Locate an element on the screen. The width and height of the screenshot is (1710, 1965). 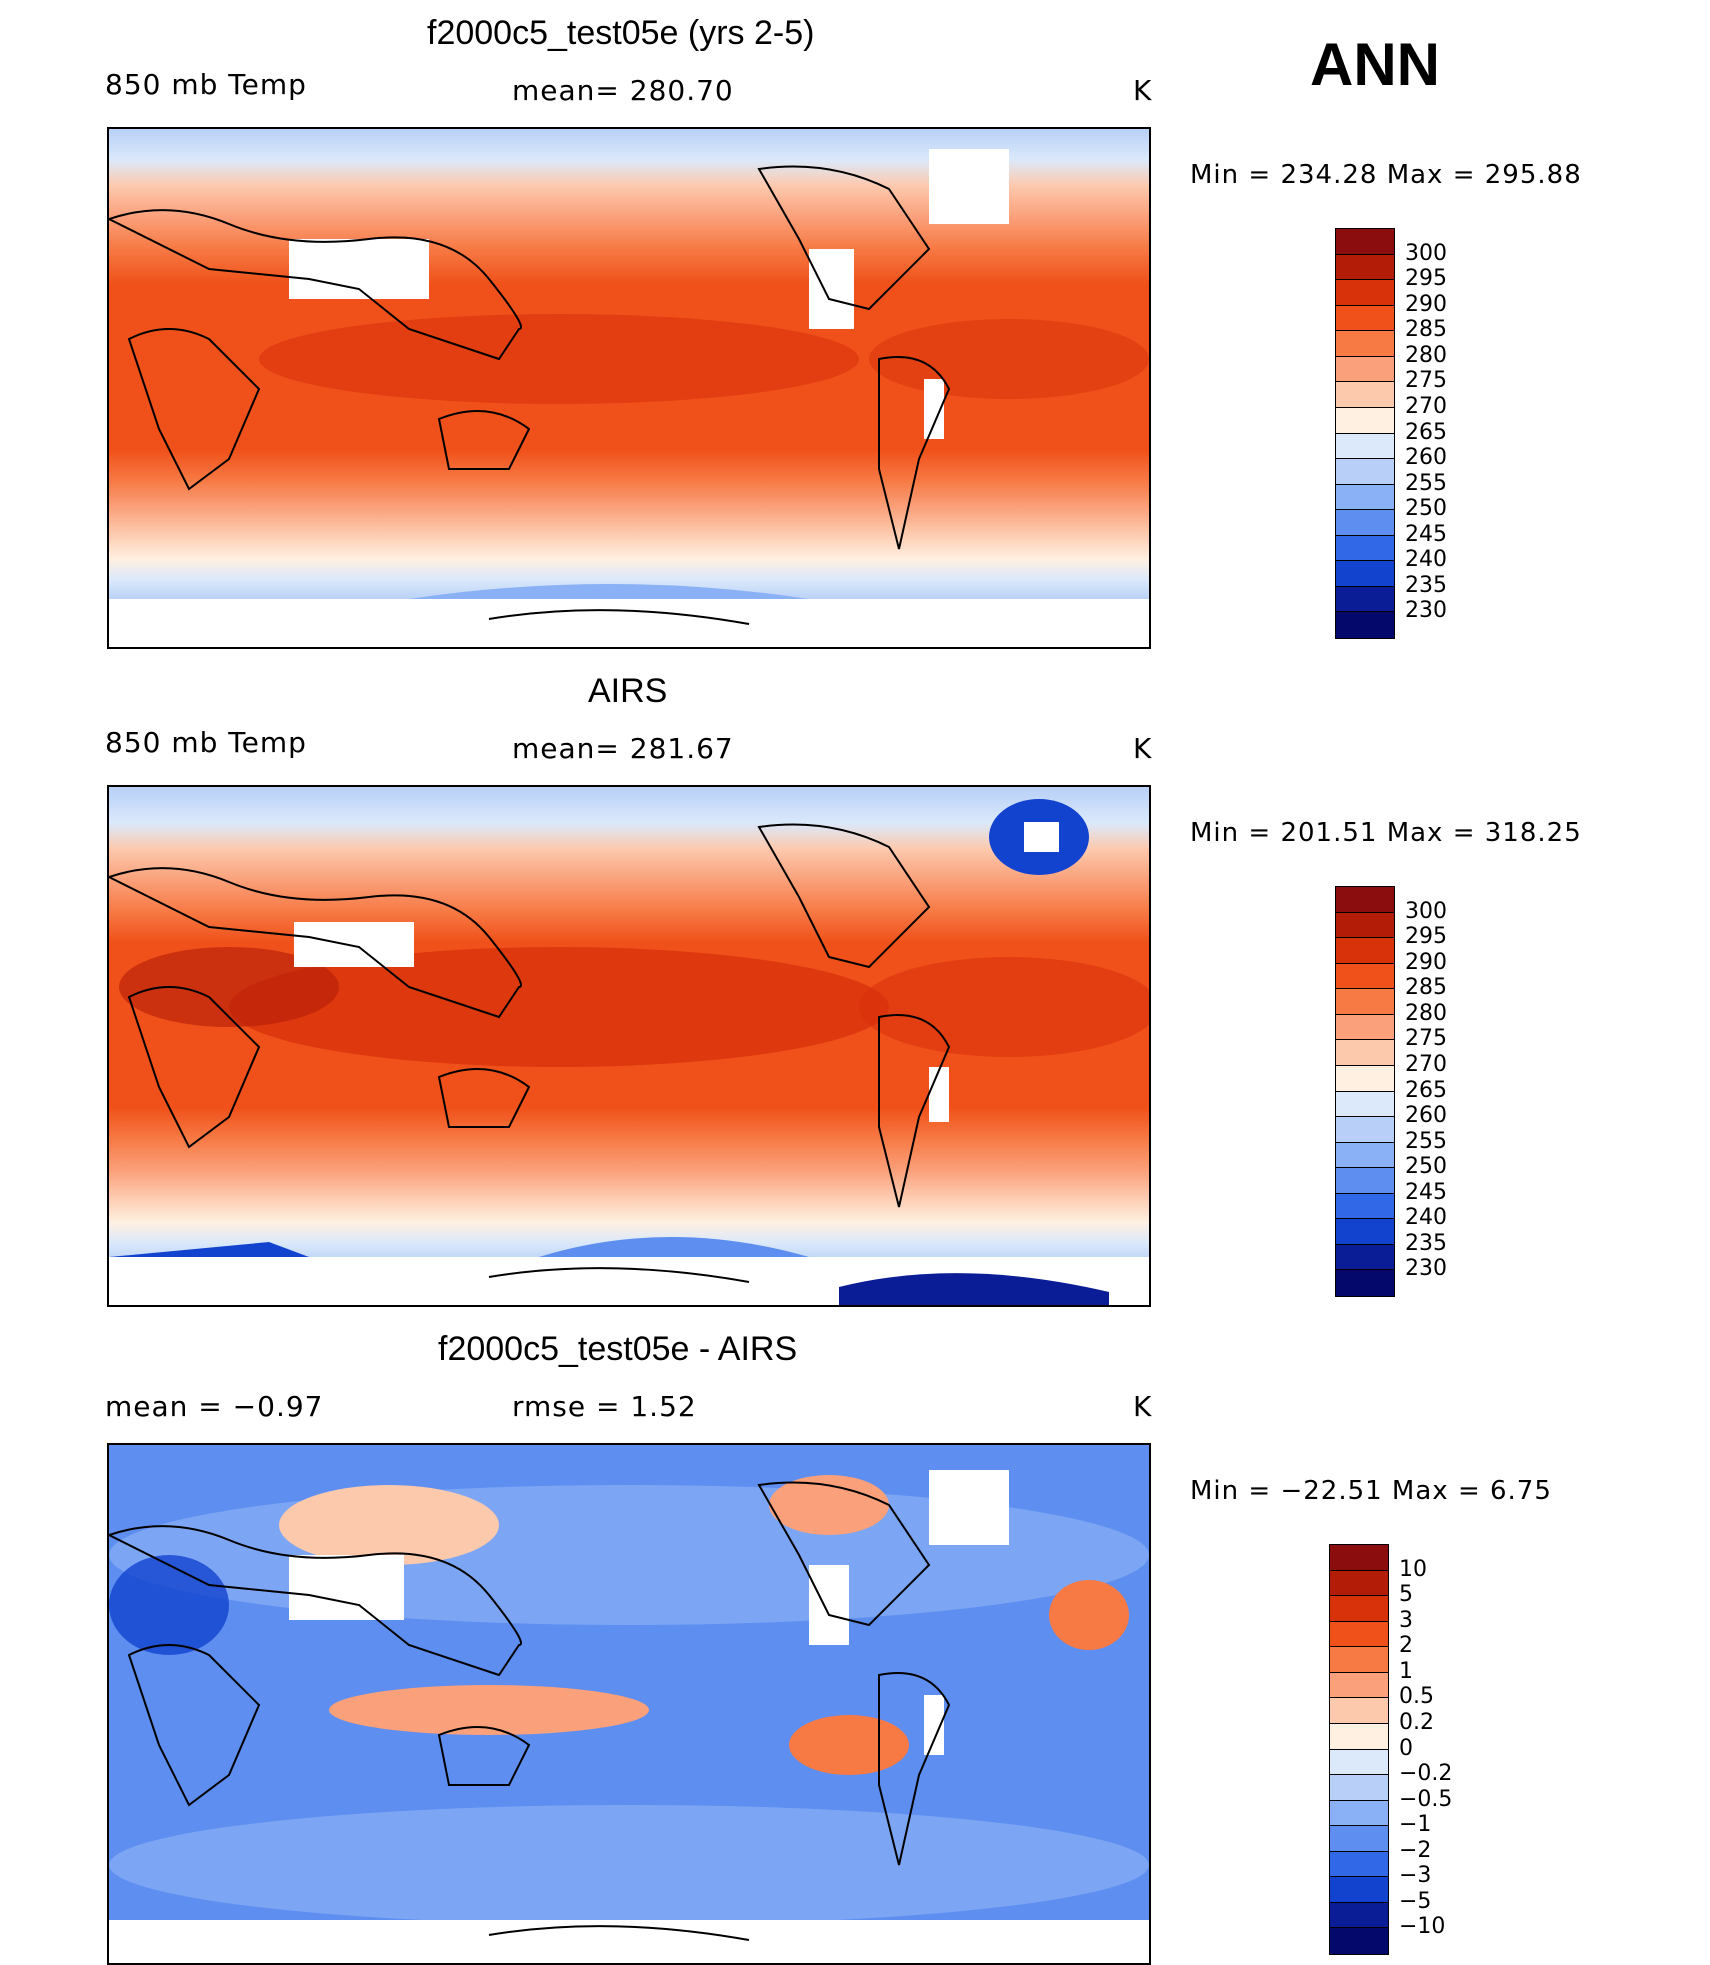
colorbar-tick-label: 285 is located at coordinates (1426, 330).